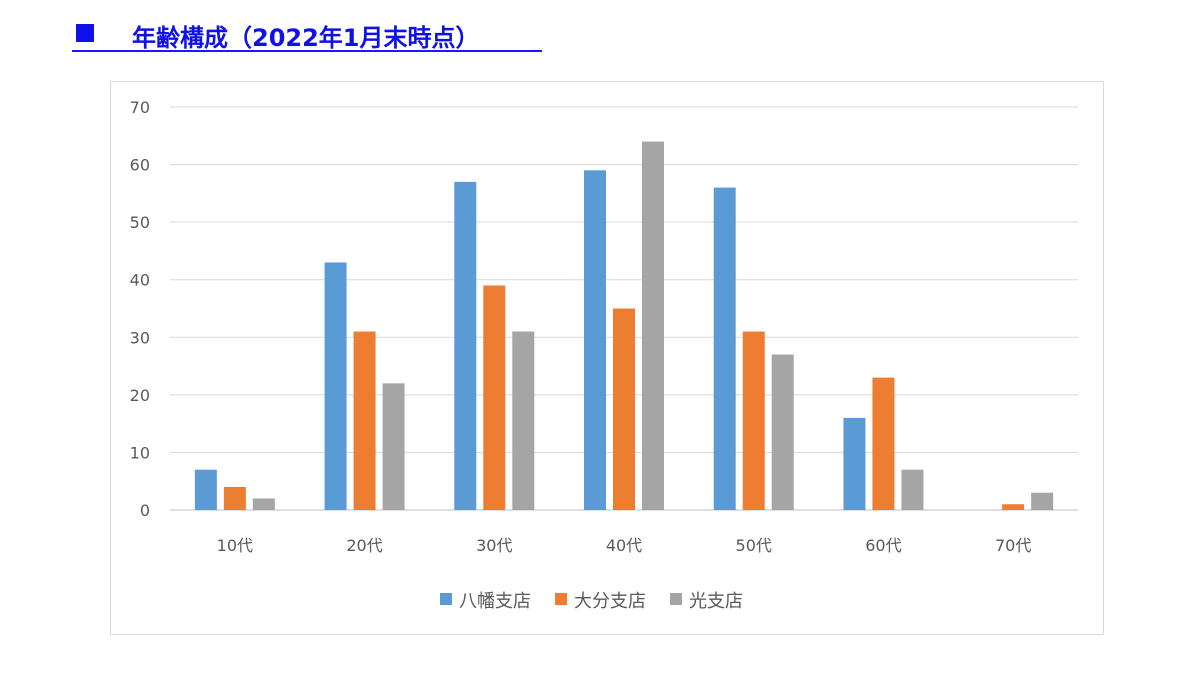  Describe the element at coordinates (140, 222) in the screenshot. I see `y-tick-label: 50` at that location.